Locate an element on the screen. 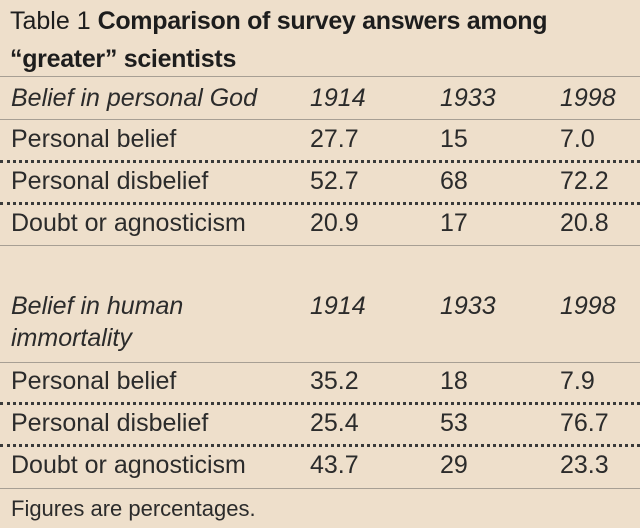 The width and height of the screenshot is (640, 528). cell-value: 52.7 is located at coordinates (334, 181).